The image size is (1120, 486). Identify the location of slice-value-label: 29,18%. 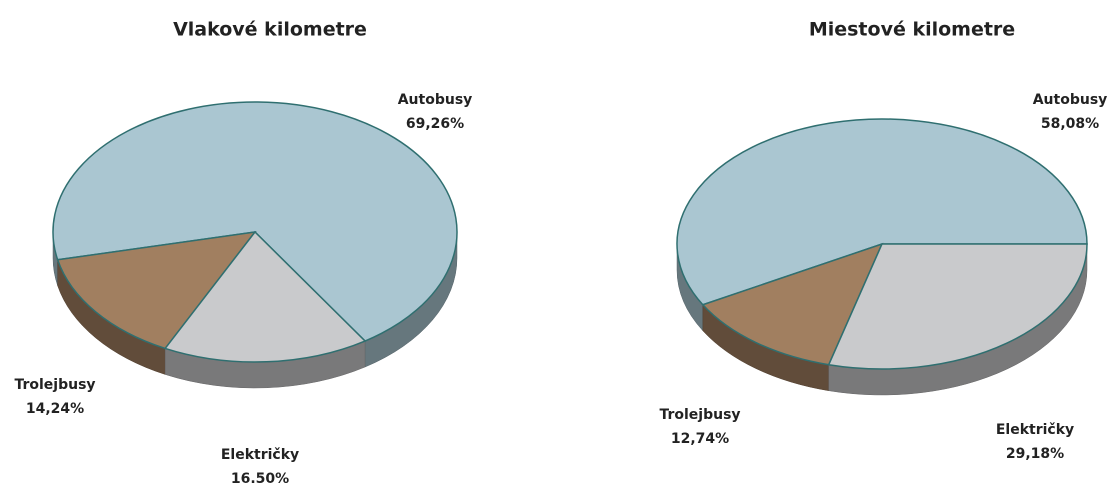
(1035, 454).